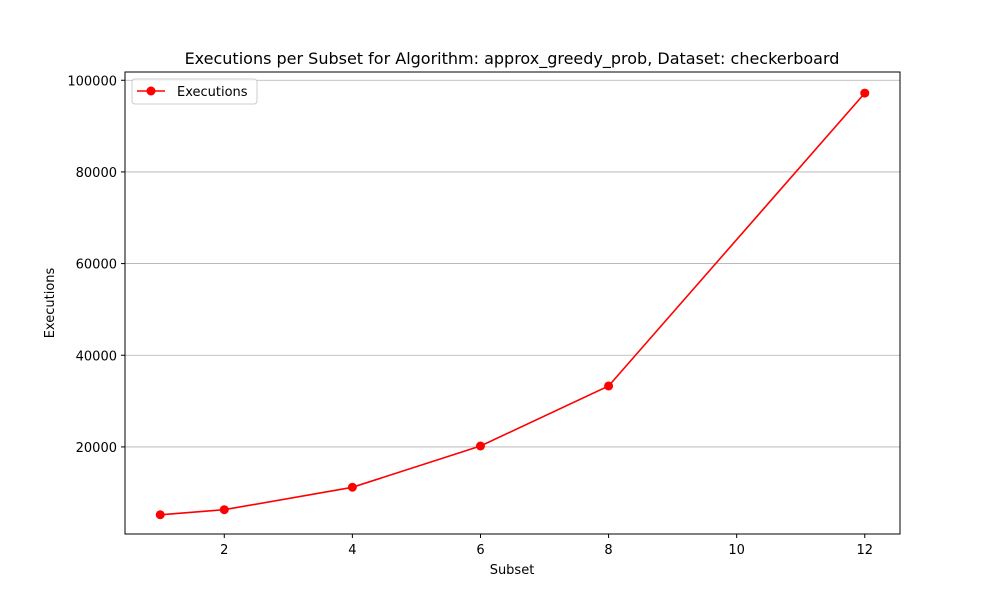 The image size is (1000, 600). I want to click on y-axis-ticks: 20000 40000 60000 80000 100000, so click(96, 265).